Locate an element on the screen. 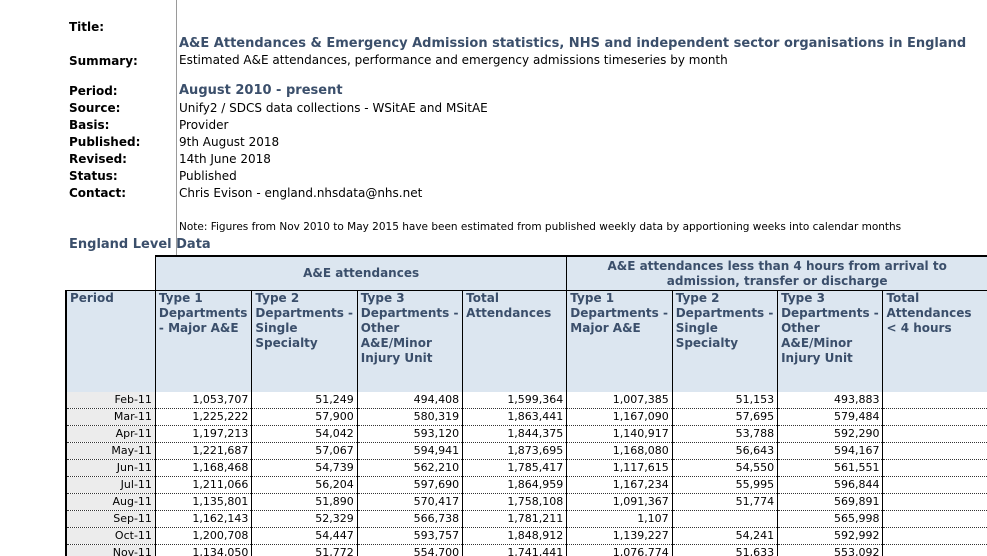 This screenshot has width=987, height=556. period-cell: Mar-11 is located at coordinates (110, 417).